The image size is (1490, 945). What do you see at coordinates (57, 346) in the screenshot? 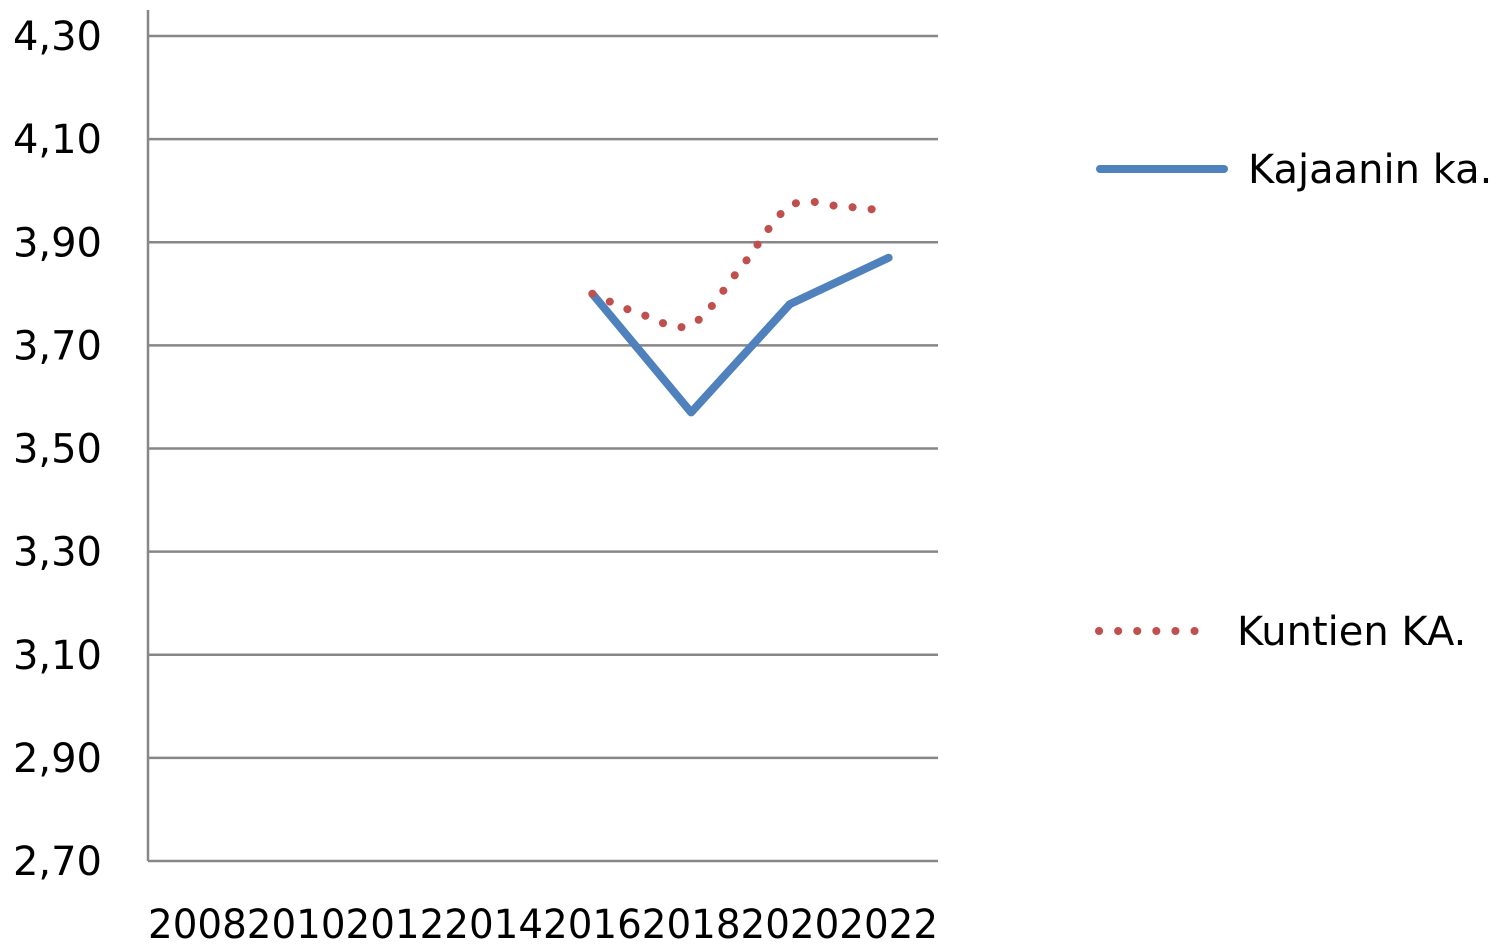
I see `y-tick-label: 3,70` at bounding box center [57, 346].